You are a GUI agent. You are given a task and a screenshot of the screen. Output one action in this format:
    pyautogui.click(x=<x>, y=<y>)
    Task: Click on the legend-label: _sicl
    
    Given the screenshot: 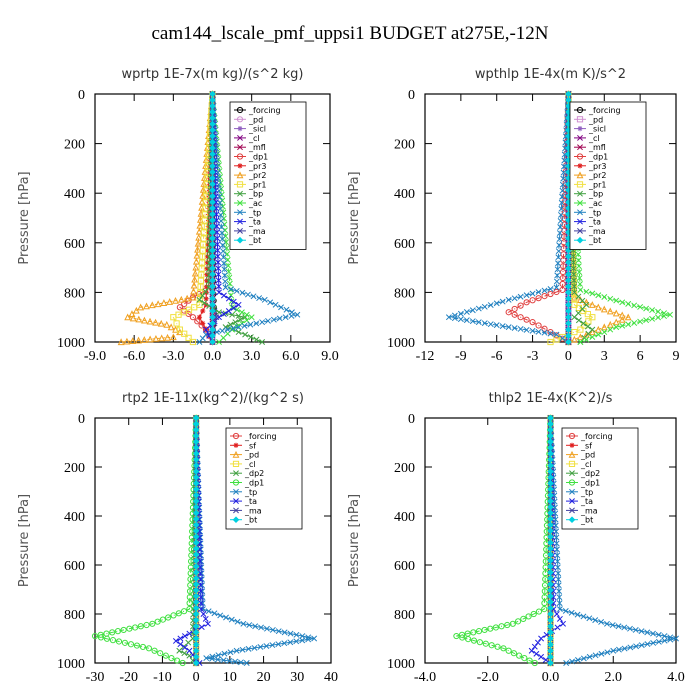 What is the action you would take?
    pyautogui.click(x=597, y=129)
    